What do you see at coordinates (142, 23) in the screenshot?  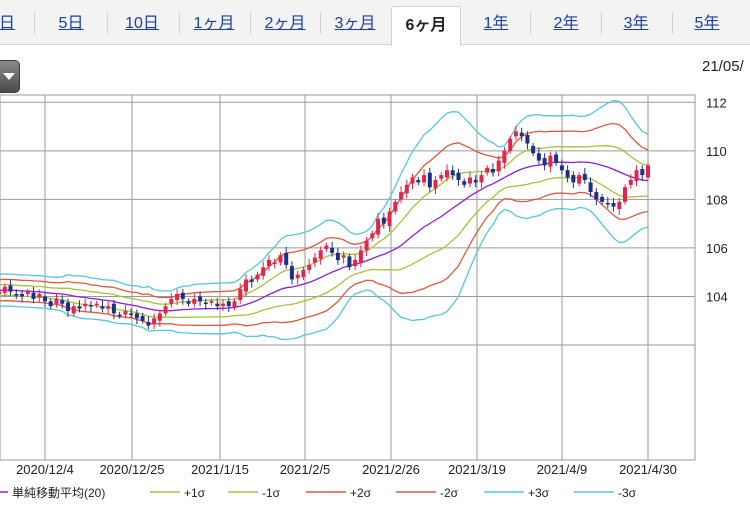 I see `tab-10-days: 10日` at bounding box center [142, 23].